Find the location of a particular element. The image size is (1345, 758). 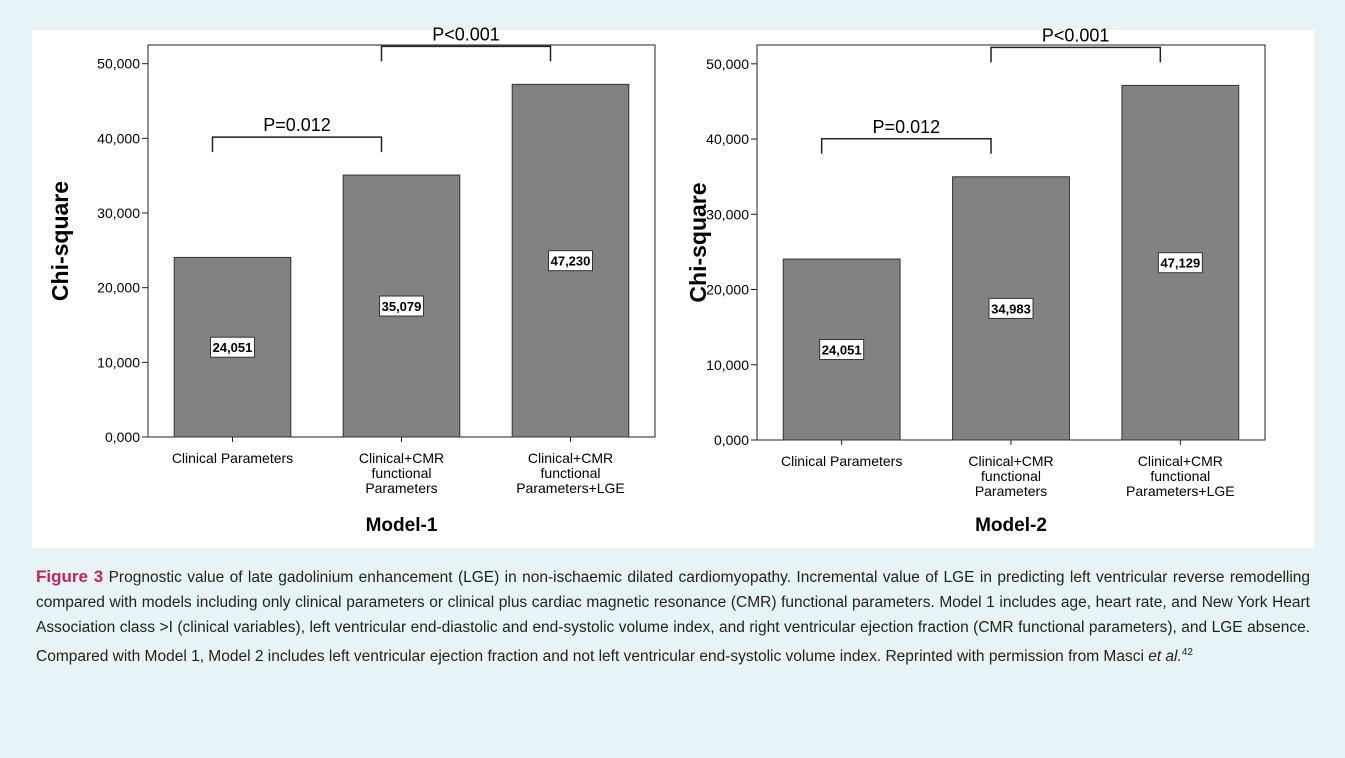

value-label: 47,129 is located at coordinates (1180, 263).